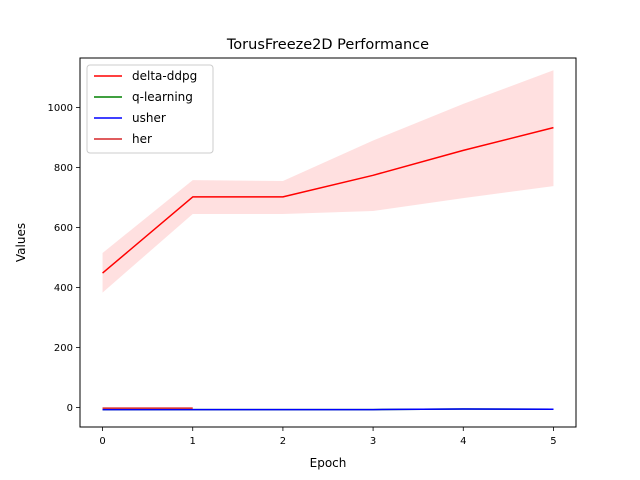 This screenshot has height=480, width=640. I want to click on legend-label-1: q-learning, so click(162, 97).